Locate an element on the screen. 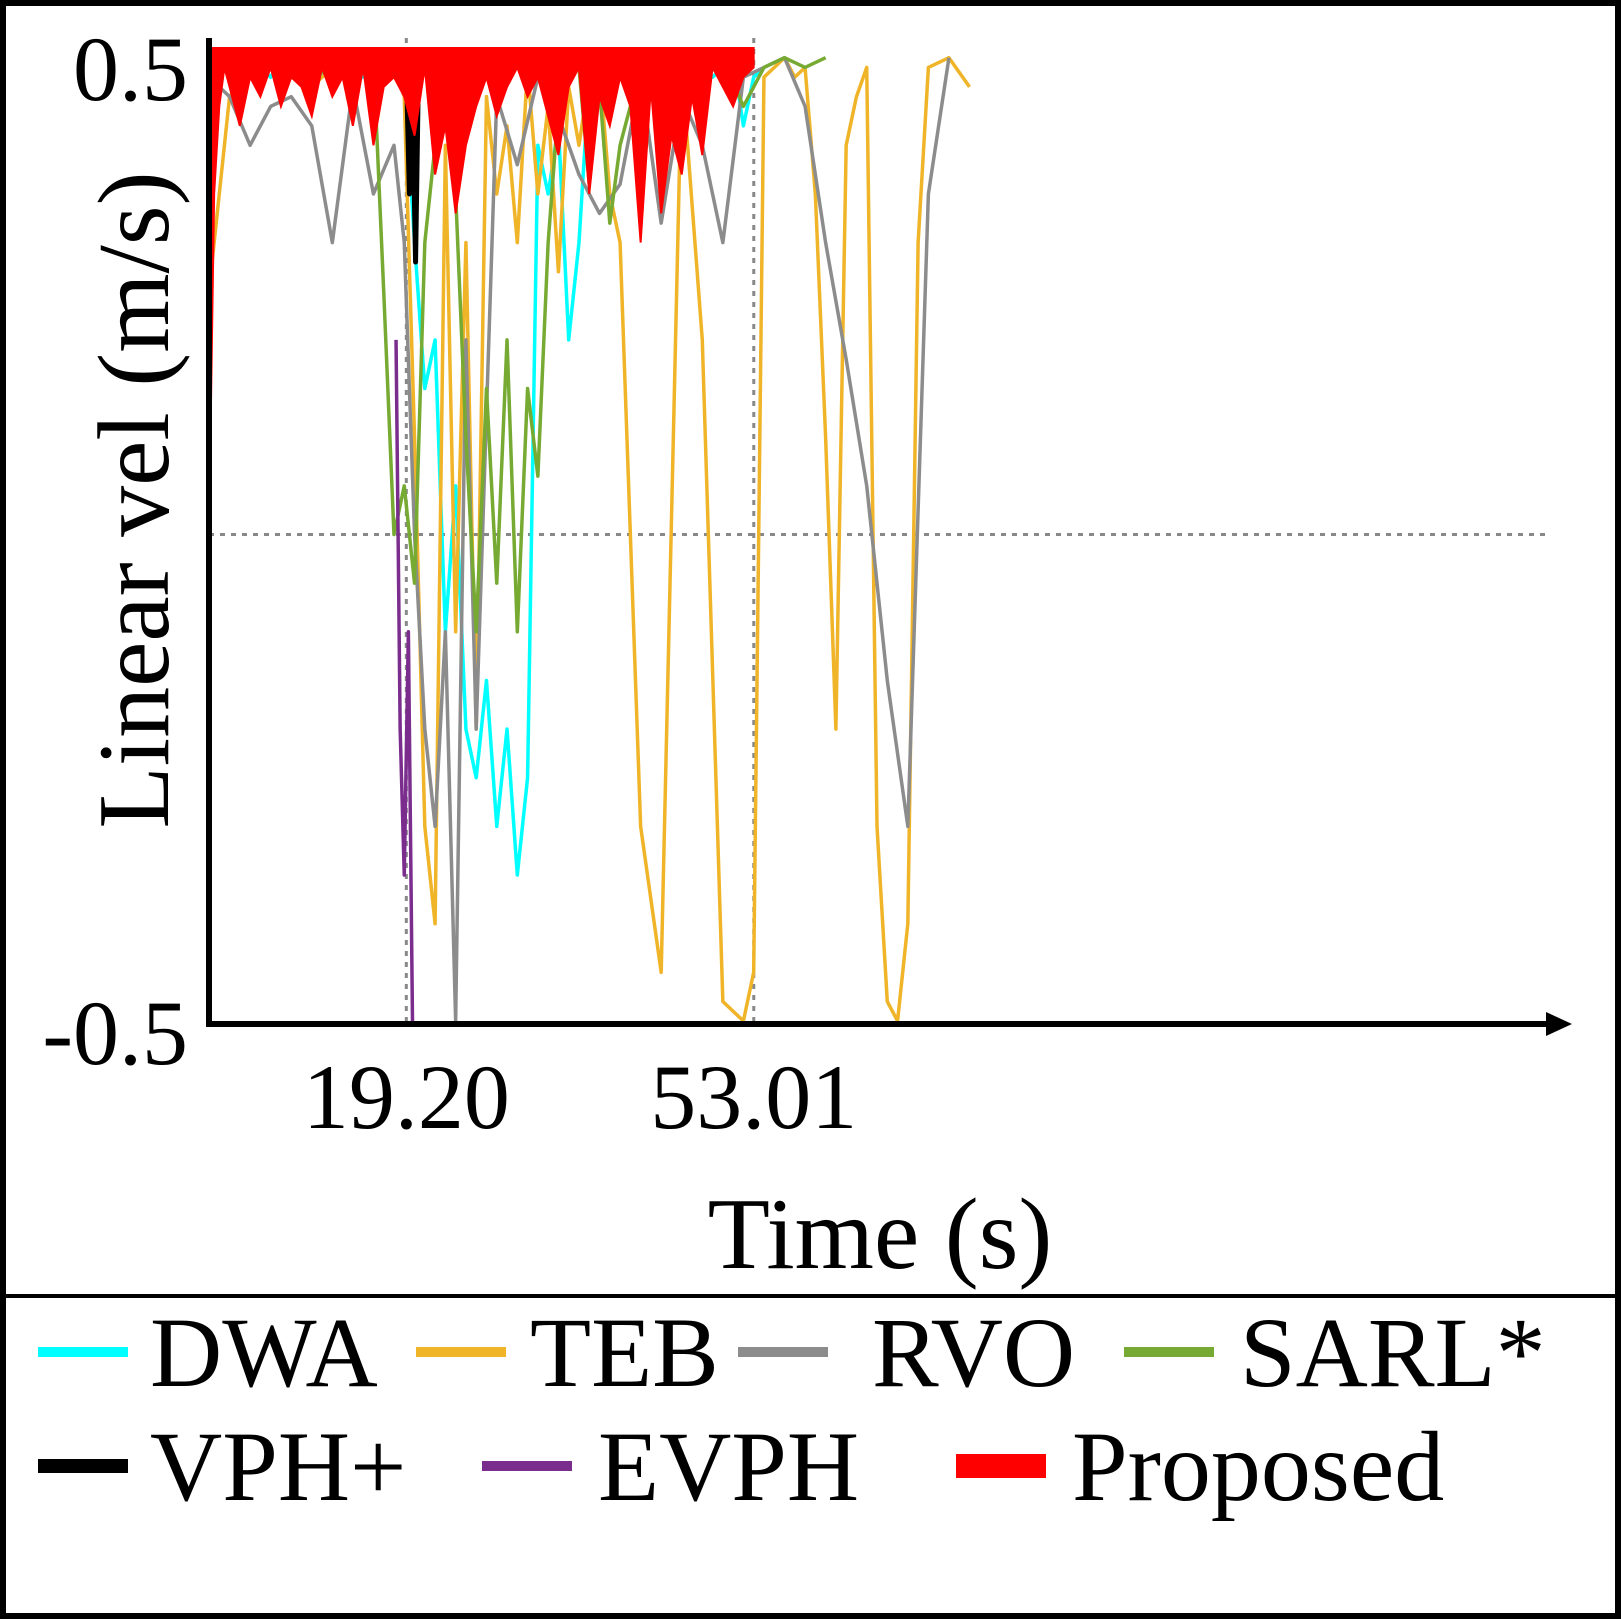  legend-swatch-evph is located at coordinates (527, 1466).